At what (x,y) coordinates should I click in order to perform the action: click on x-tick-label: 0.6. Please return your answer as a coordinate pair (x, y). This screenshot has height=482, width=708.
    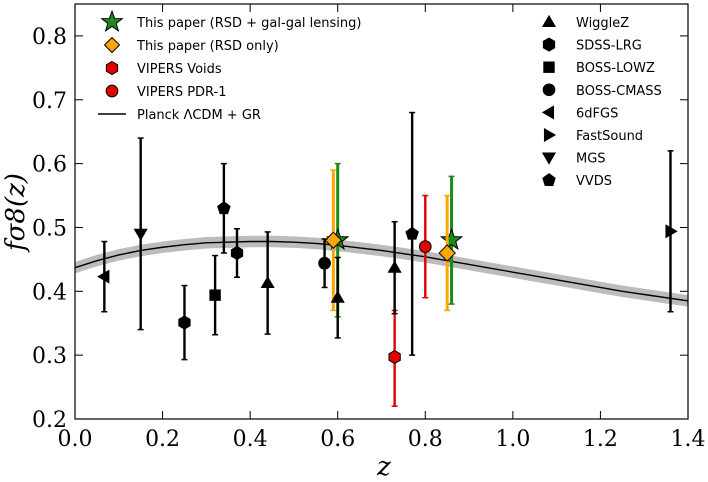
    Looking at the image, I should click on (337, 439).